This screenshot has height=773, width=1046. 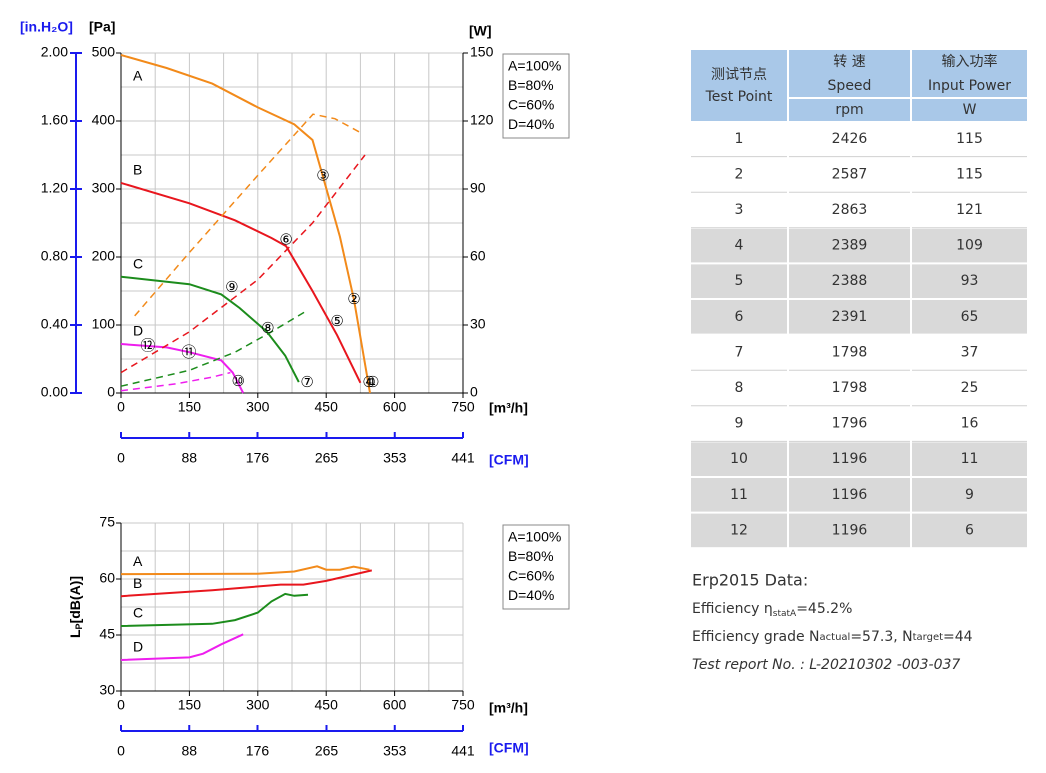 I want to click on y-tick-label: 400, so click(x=104, y=120).